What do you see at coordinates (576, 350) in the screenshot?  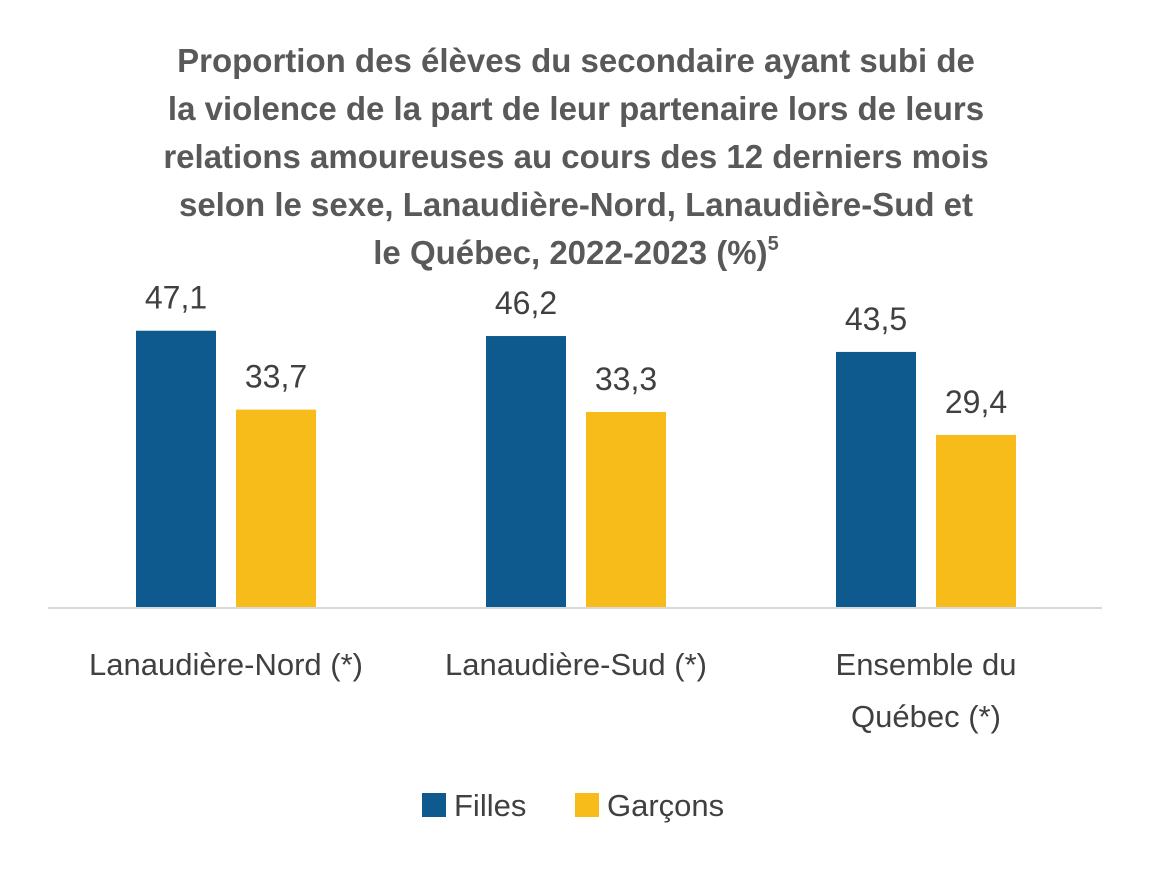 I see `data-labels: 47,1 46,2 43,5 33,7 33,3 29,4` at bounding box center [576, 350].